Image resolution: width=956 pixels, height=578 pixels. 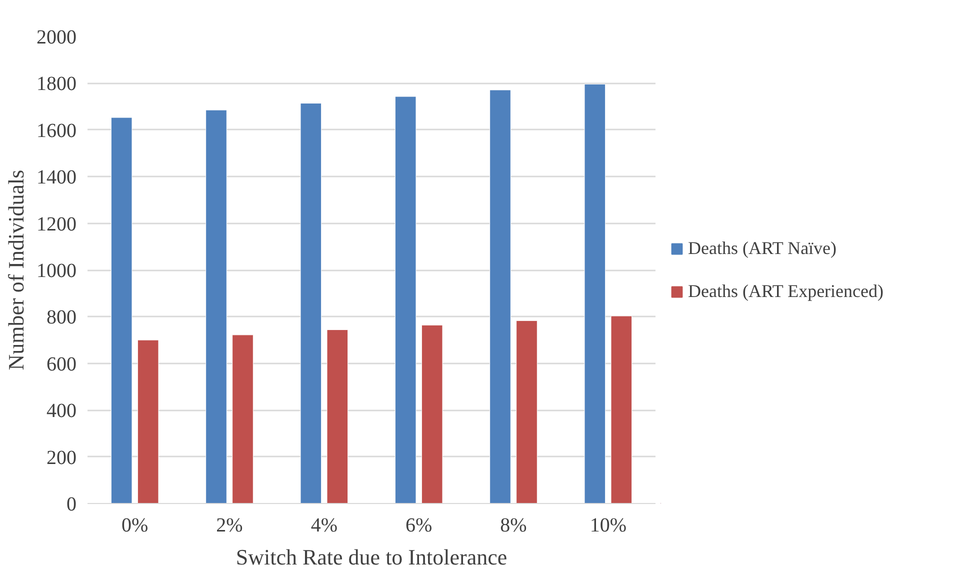 I want to click on x-axis-title: Switch Rate due to Intolerance, so click(x=372, y=557).